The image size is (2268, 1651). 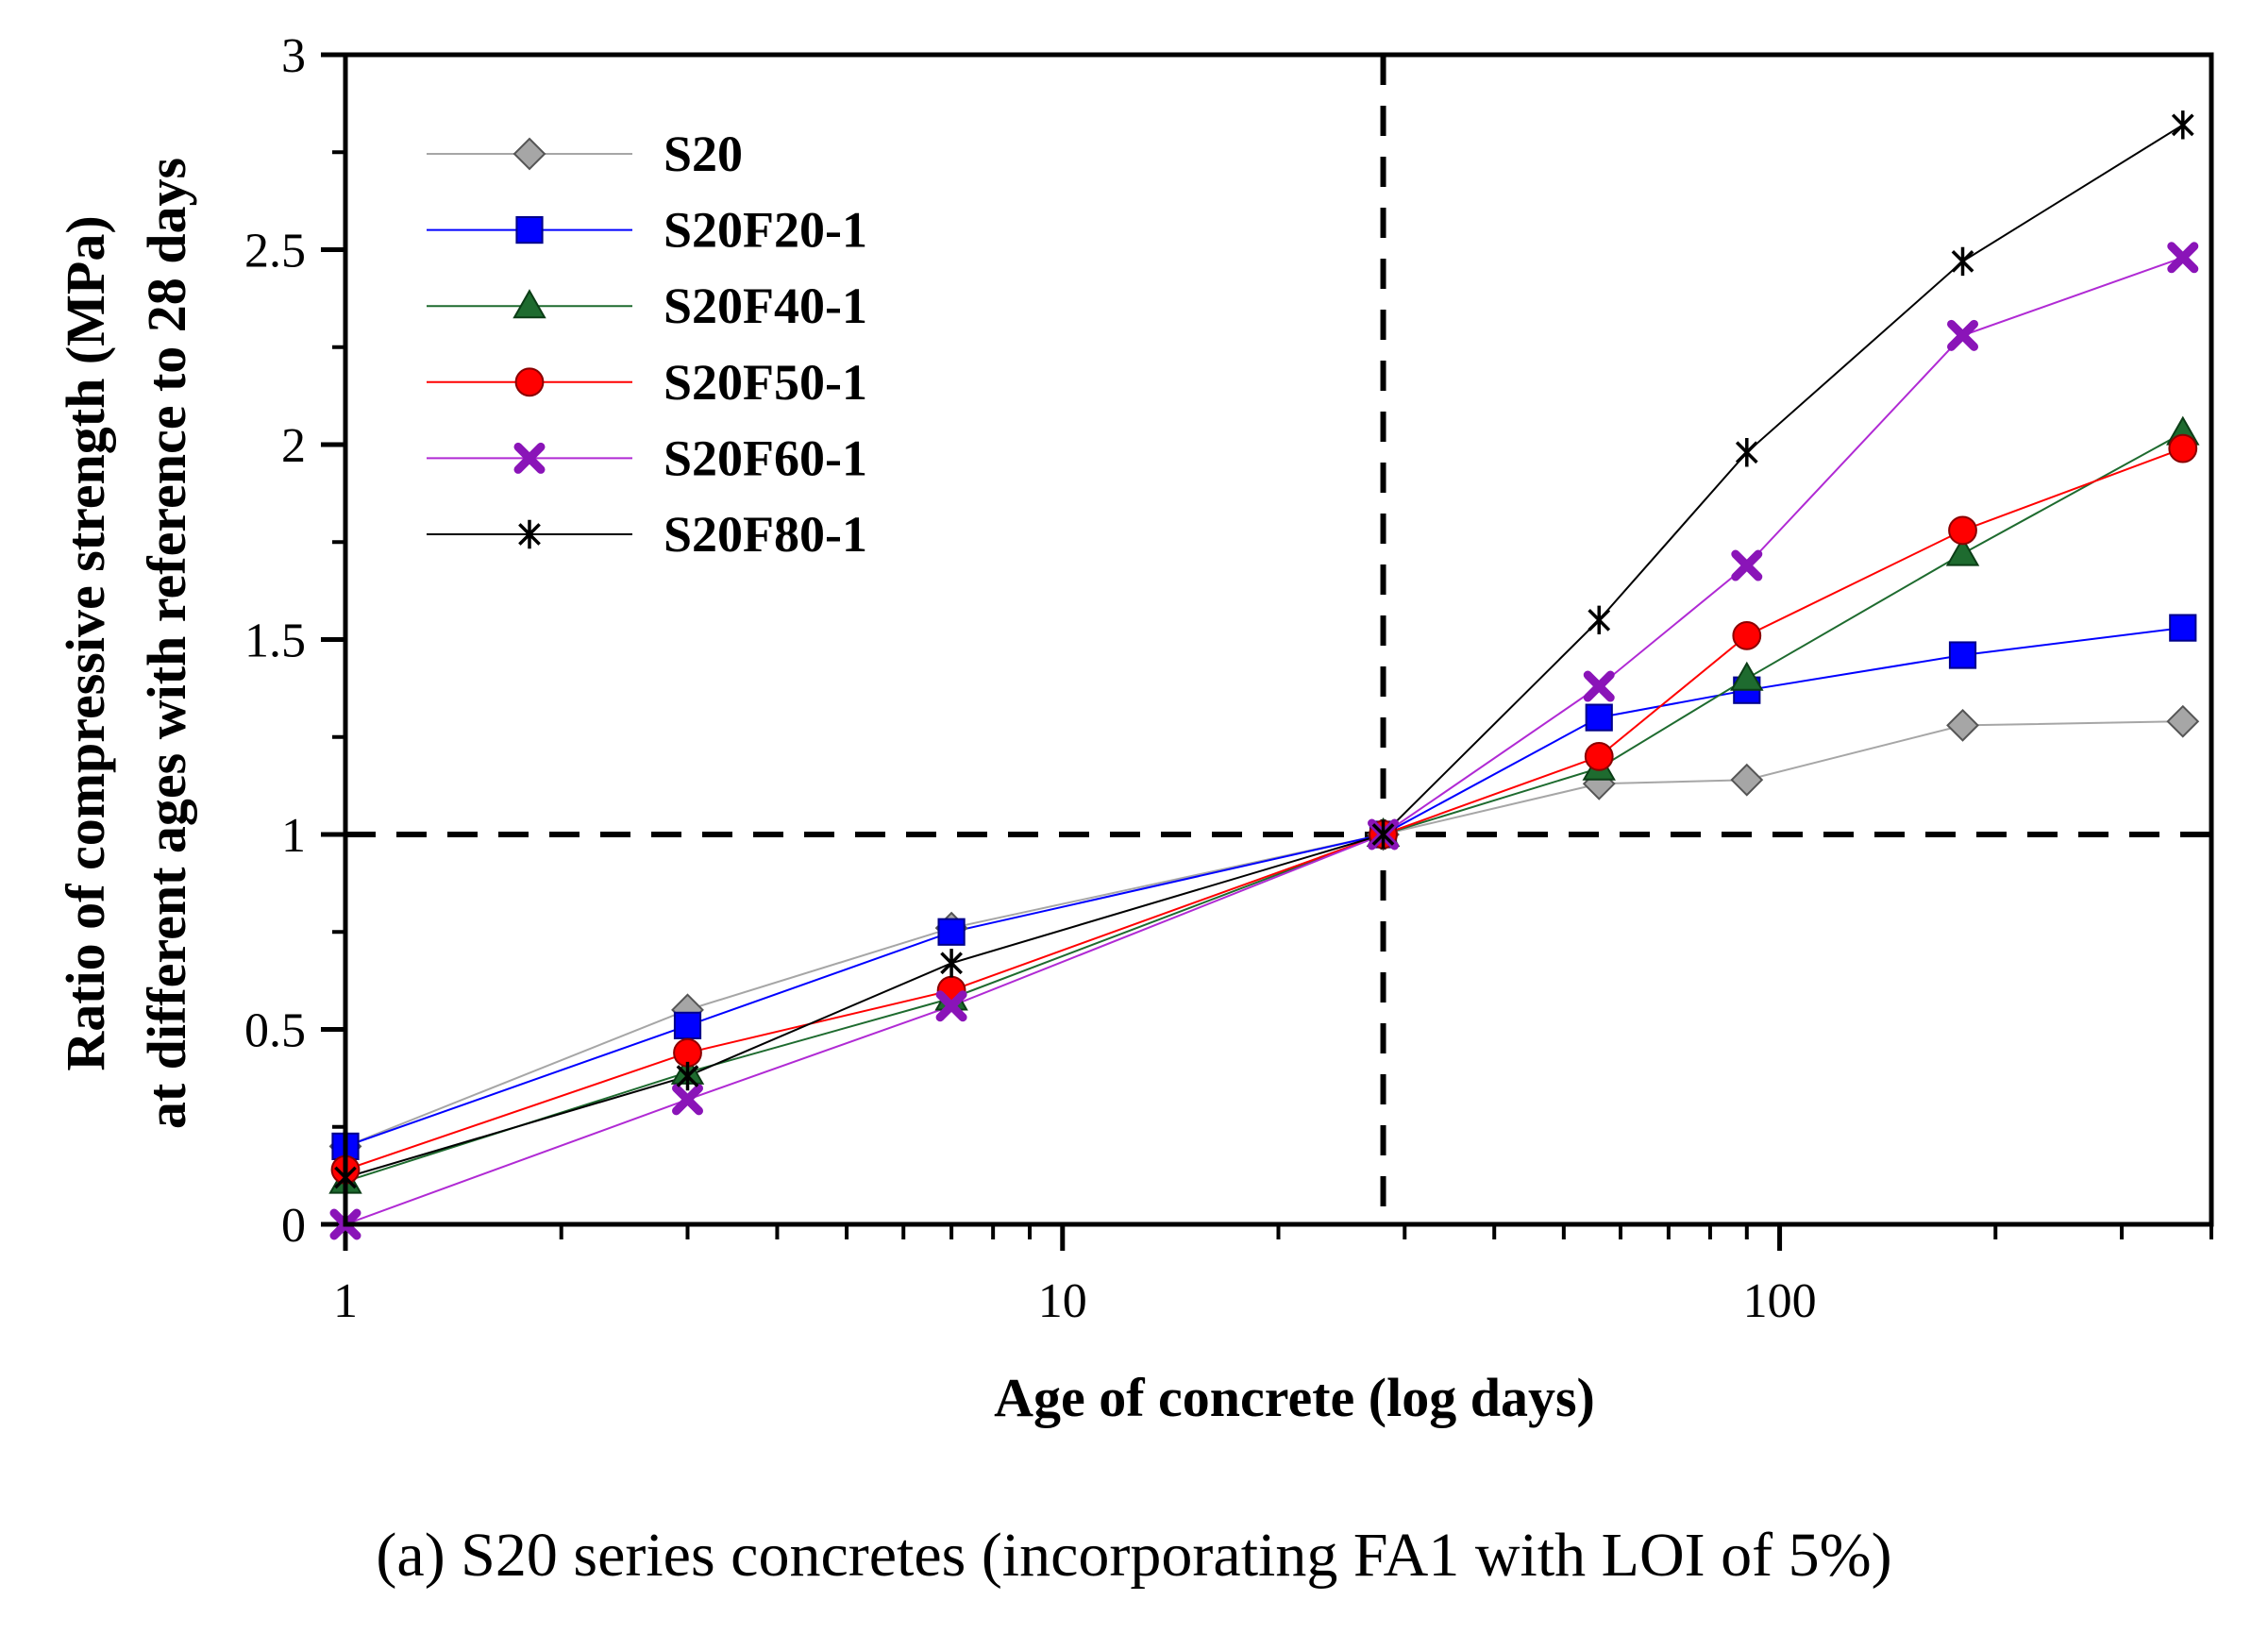 I want to click on x-axis-title: Age of concrete (log days), so click(x=1294, y=1397).